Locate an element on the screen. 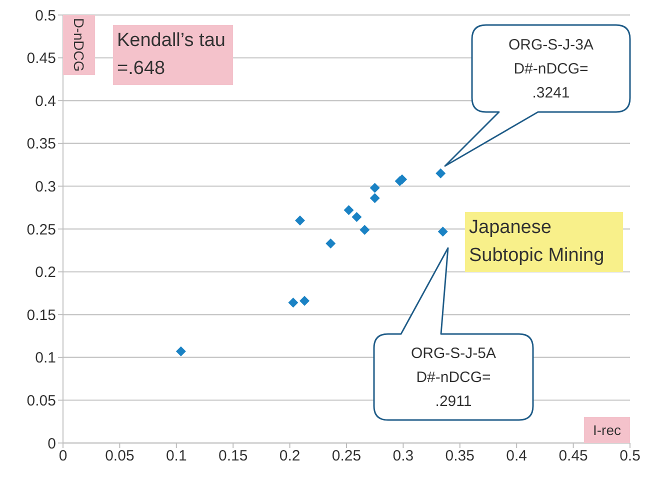 Image resolution: width=661 pixels, height=479 pixels. annotation: Kendall’s tau =.648 is located at coordinates (173, 55).